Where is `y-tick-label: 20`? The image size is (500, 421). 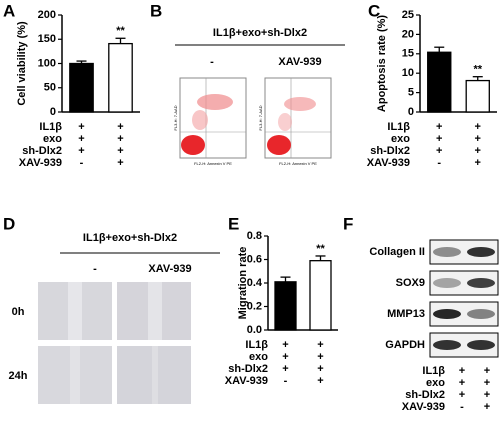 y-tick-label: 20 is located at coordinates (408, 34).